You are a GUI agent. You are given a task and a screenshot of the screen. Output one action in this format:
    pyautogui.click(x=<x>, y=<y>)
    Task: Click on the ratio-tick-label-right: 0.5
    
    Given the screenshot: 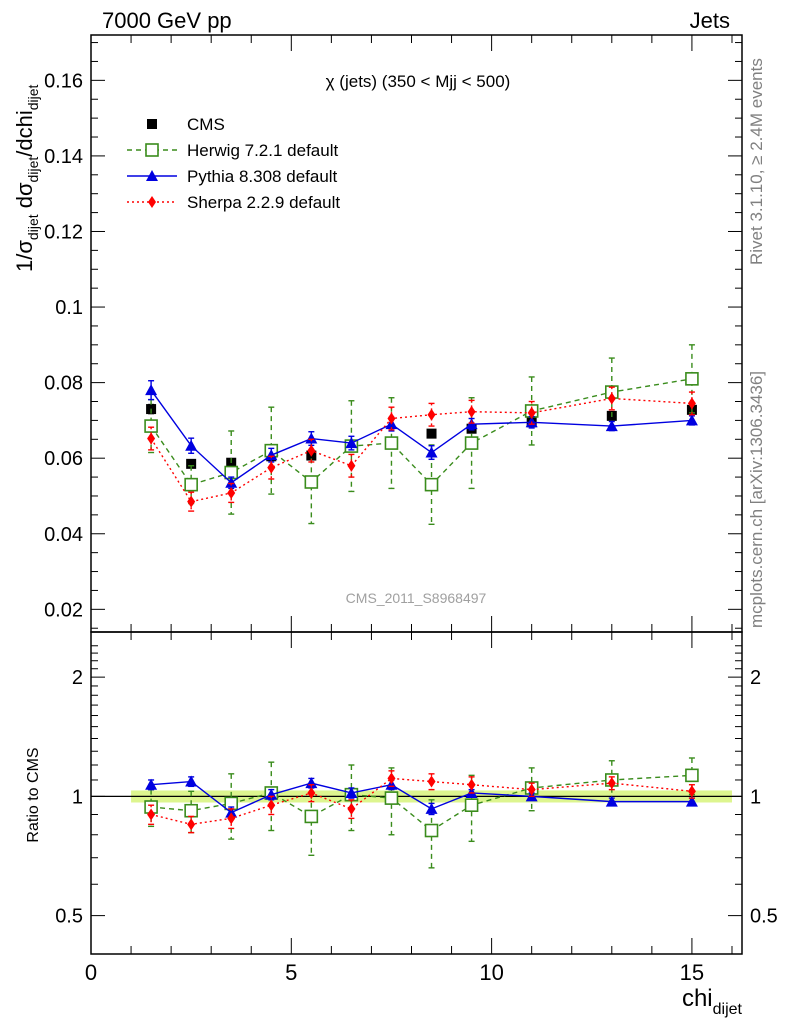 What is the action you would take?
    pyautogui.click(x=764, y=917)
    